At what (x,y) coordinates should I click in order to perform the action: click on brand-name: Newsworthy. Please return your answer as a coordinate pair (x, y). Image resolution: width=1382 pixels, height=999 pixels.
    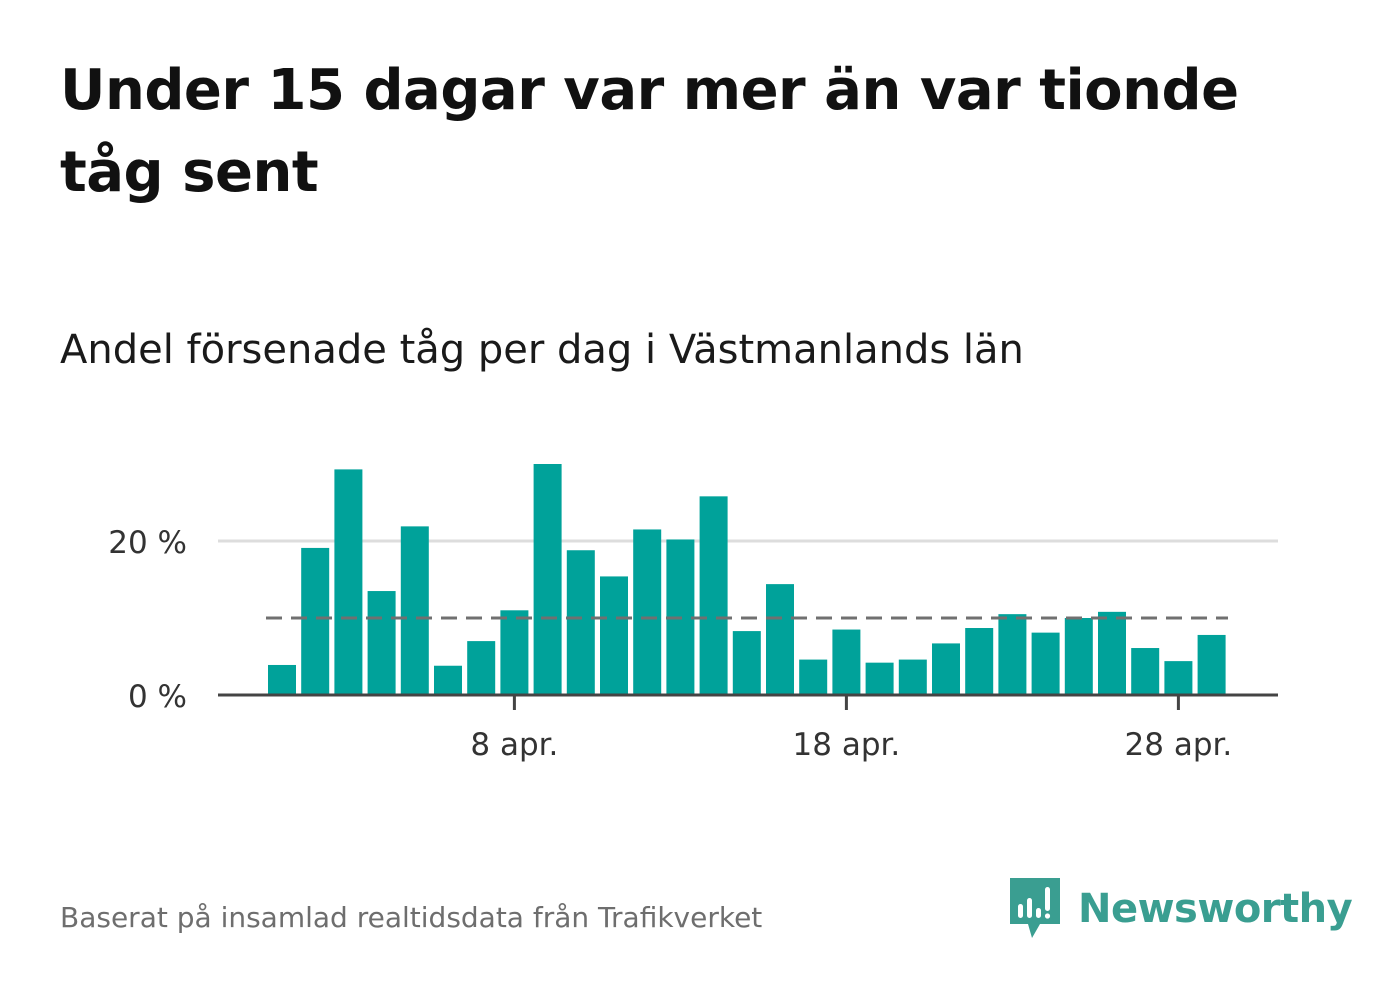
    Looking at the image, I should click on (1215, 909).